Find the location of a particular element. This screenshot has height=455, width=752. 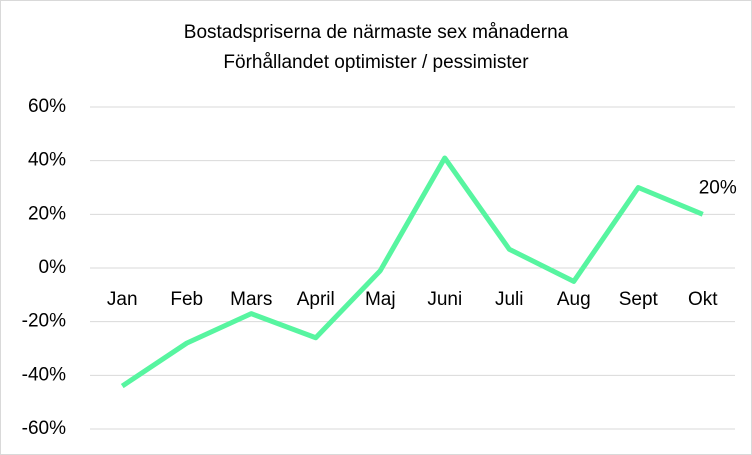

x-tick-label: Maj is located at coordinates (380, 299).